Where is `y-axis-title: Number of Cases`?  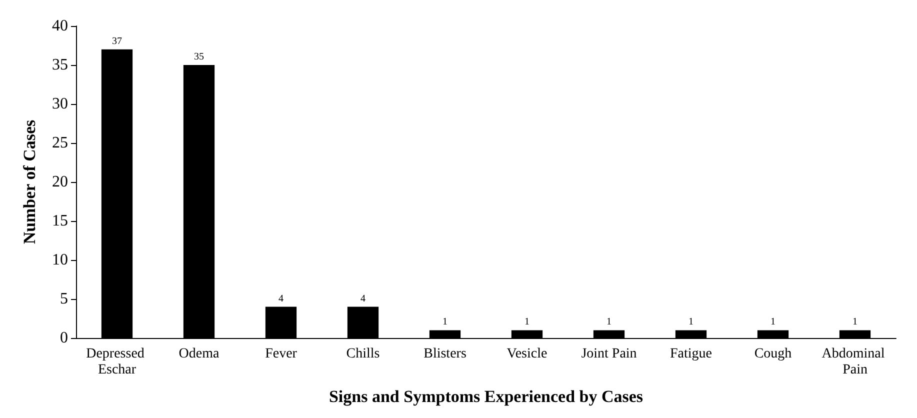
y-axis-title: Number of Cases is located at coordinates (29, 181).